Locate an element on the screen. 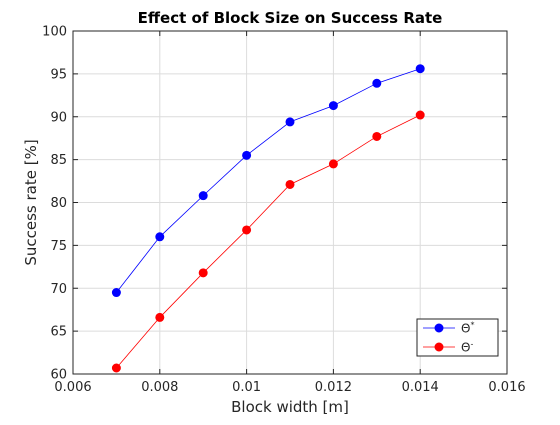 This screenshot has height=425, width=560. legend-box is located at coordinates (457, 337).